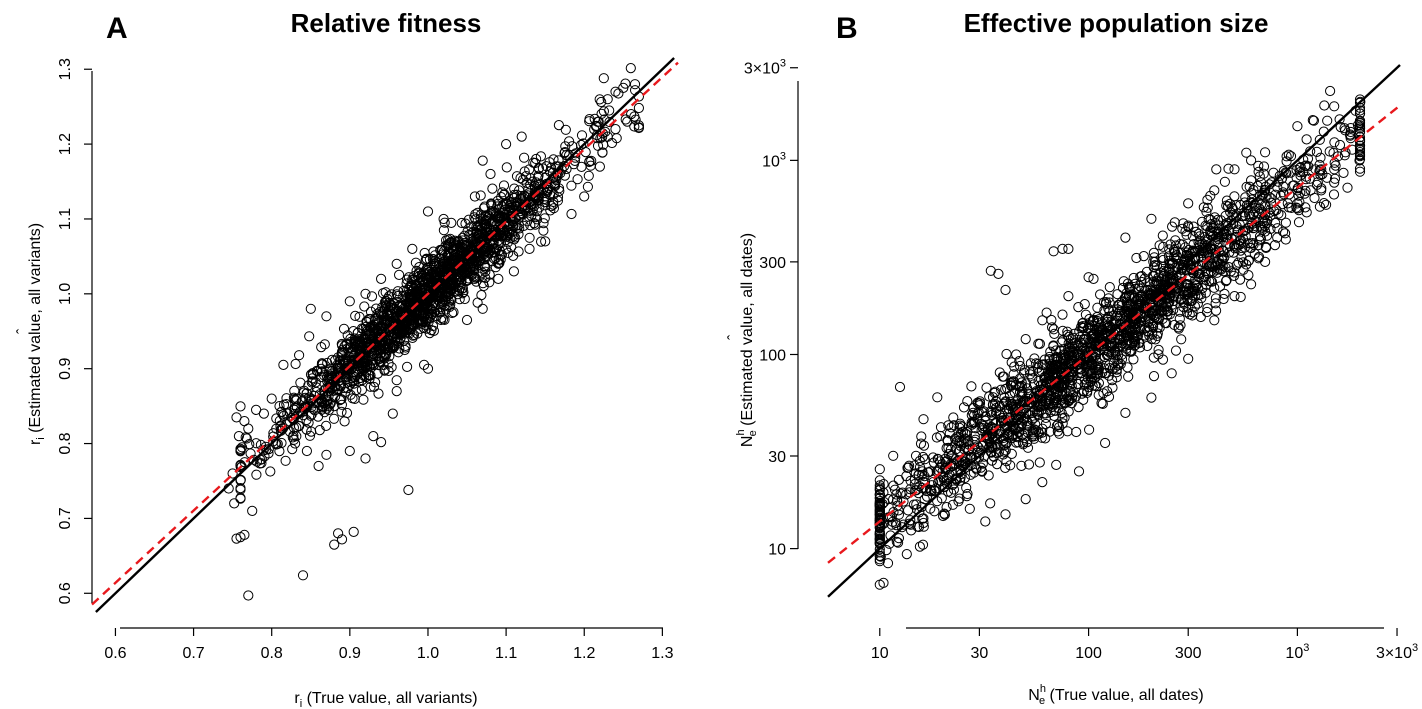  I want to click on panel-a-title: Relative fitness, so click(386, 23).